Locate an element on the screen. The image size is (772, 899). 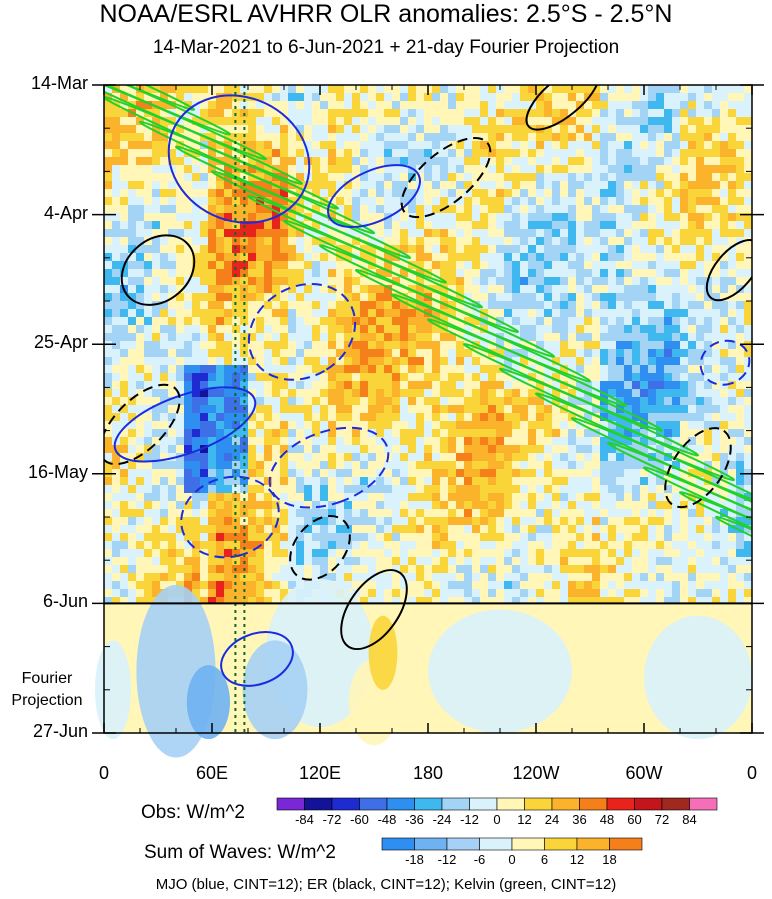
kelvin-contour is located at coordinates (751, 585).